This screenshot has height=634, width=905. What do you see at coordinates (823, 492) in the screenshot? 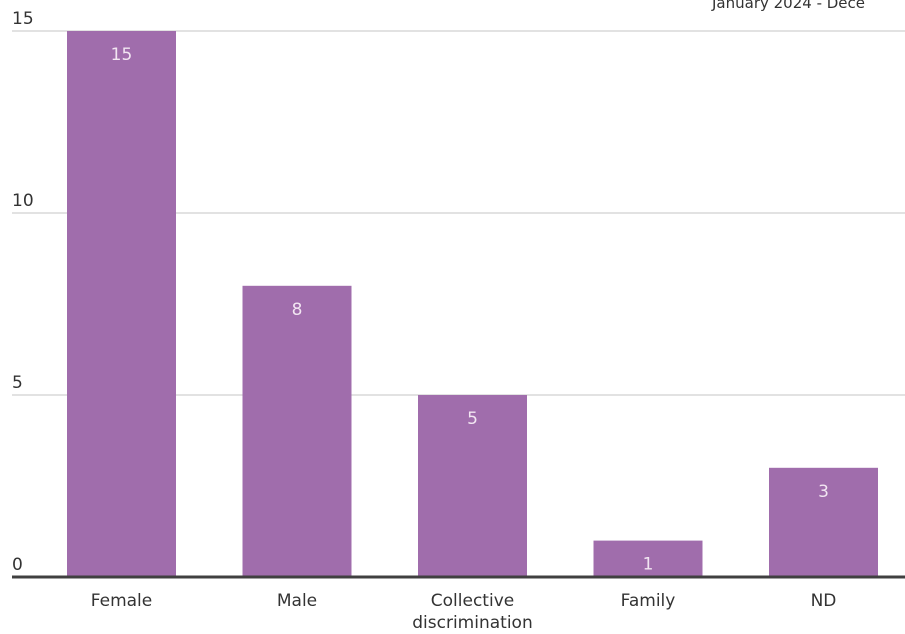
I see `value-label-5: 3` at bounding box center [823, 492].